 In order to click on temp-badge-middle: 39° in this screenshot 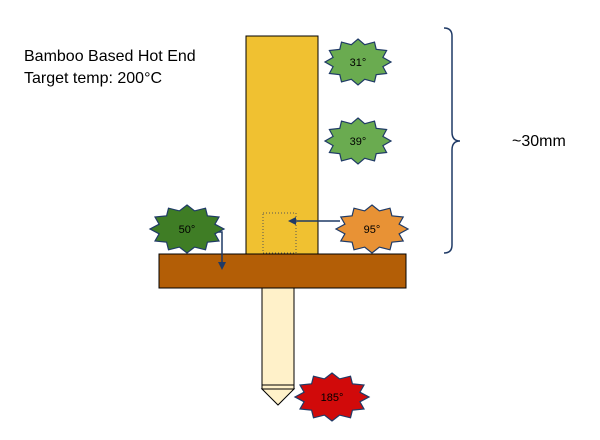, I will do `click(358, 141)`.